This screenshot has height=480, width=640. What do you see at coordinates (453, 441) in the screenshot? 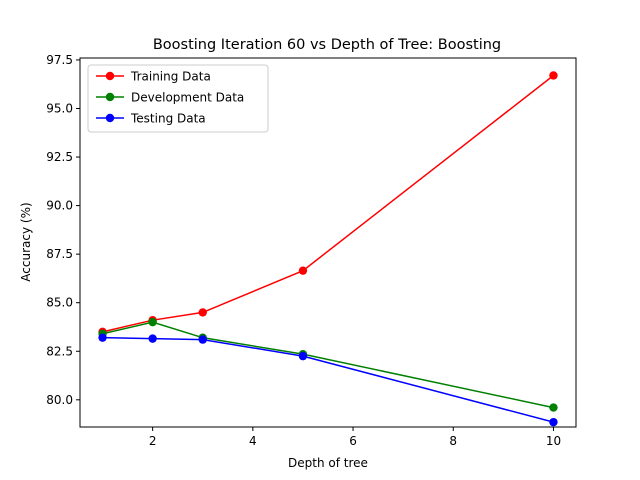
I see `x-tick-label: 8` at bounding box center [453, 441].